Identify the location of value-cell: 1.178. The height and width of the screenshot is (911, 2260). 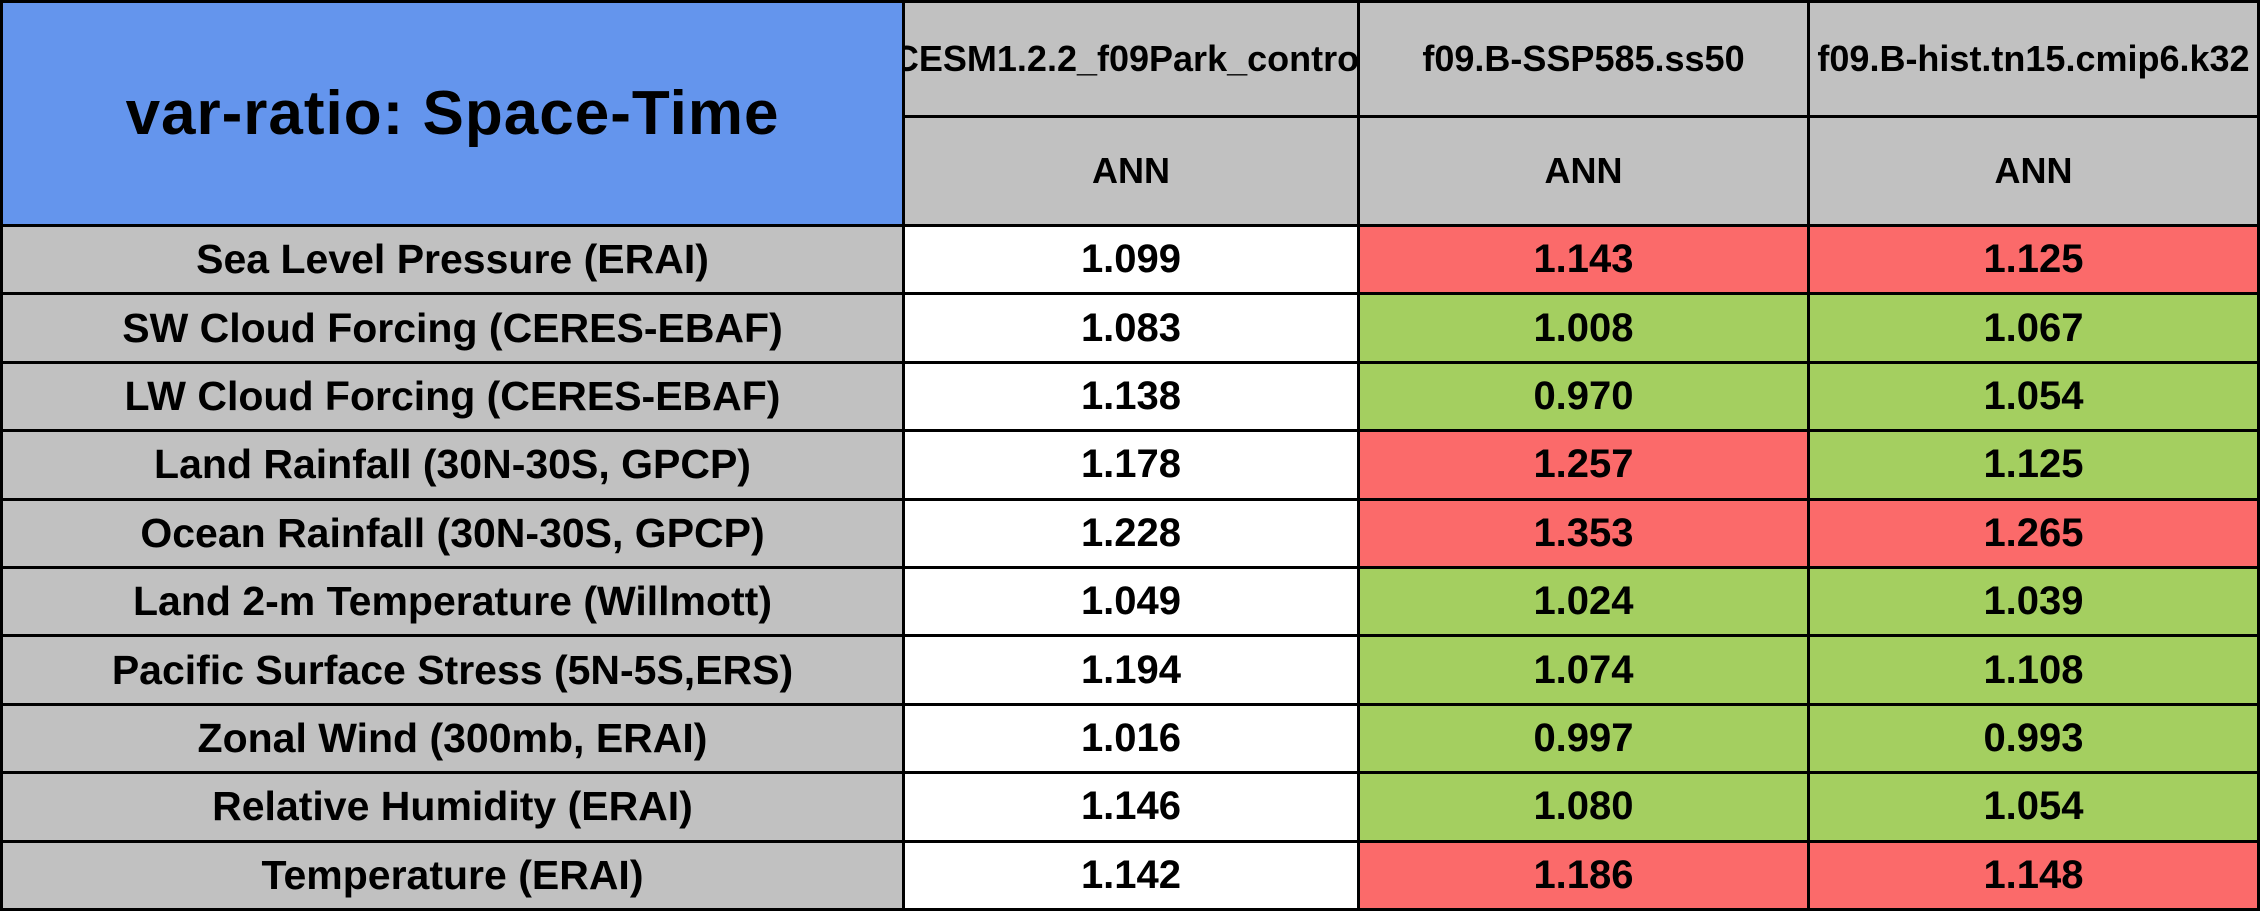
(1131, 465).